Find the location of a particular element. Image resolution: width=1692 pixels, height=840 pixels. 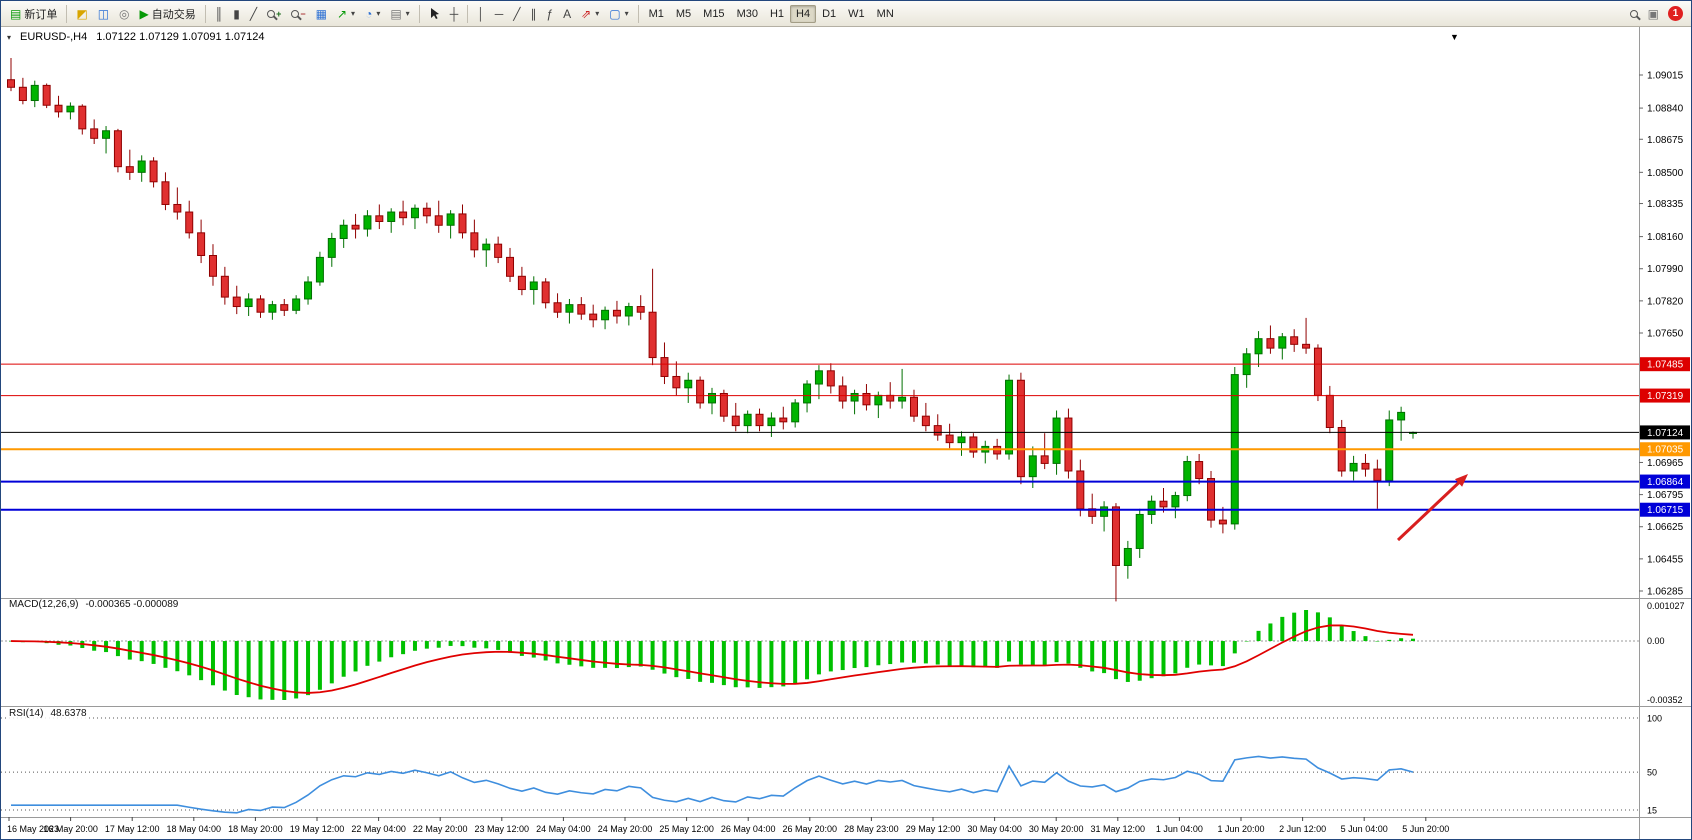

horizontal-line-icon: ─ is located at coordinates (499, 13).